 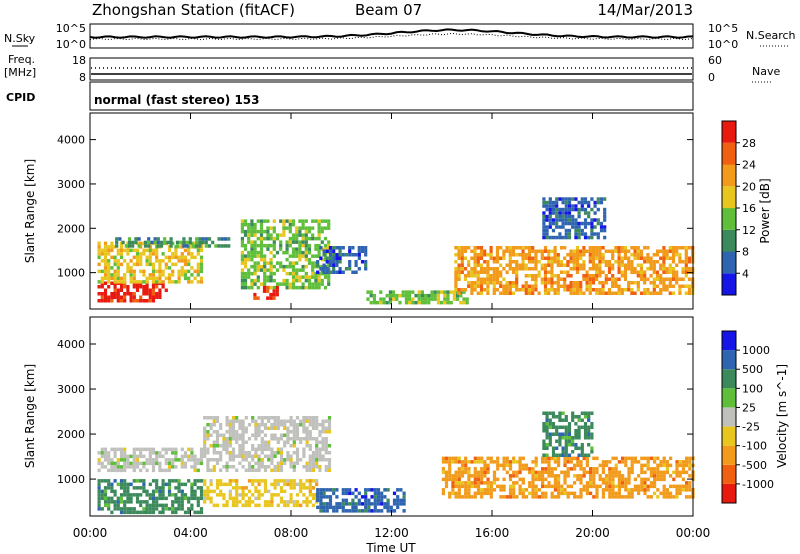 I want to click on freq-right-tick-high: 60, so click(x=715, y=60).